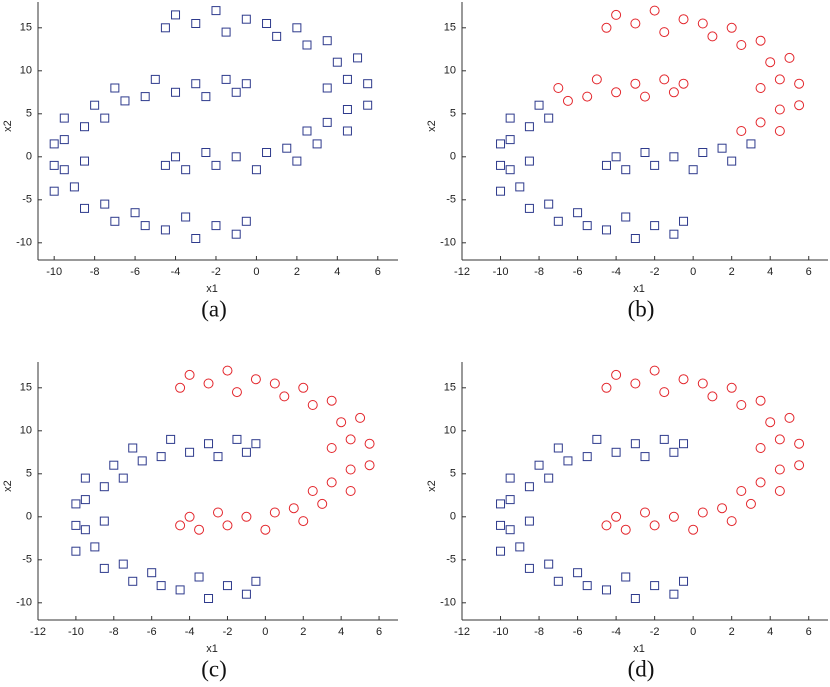 Image resolution: width=830 pixels, height=687 pixels. Describe the element at coordinates (379, 632) in the screenshot. I see `x-tick-label: 6` at that location.